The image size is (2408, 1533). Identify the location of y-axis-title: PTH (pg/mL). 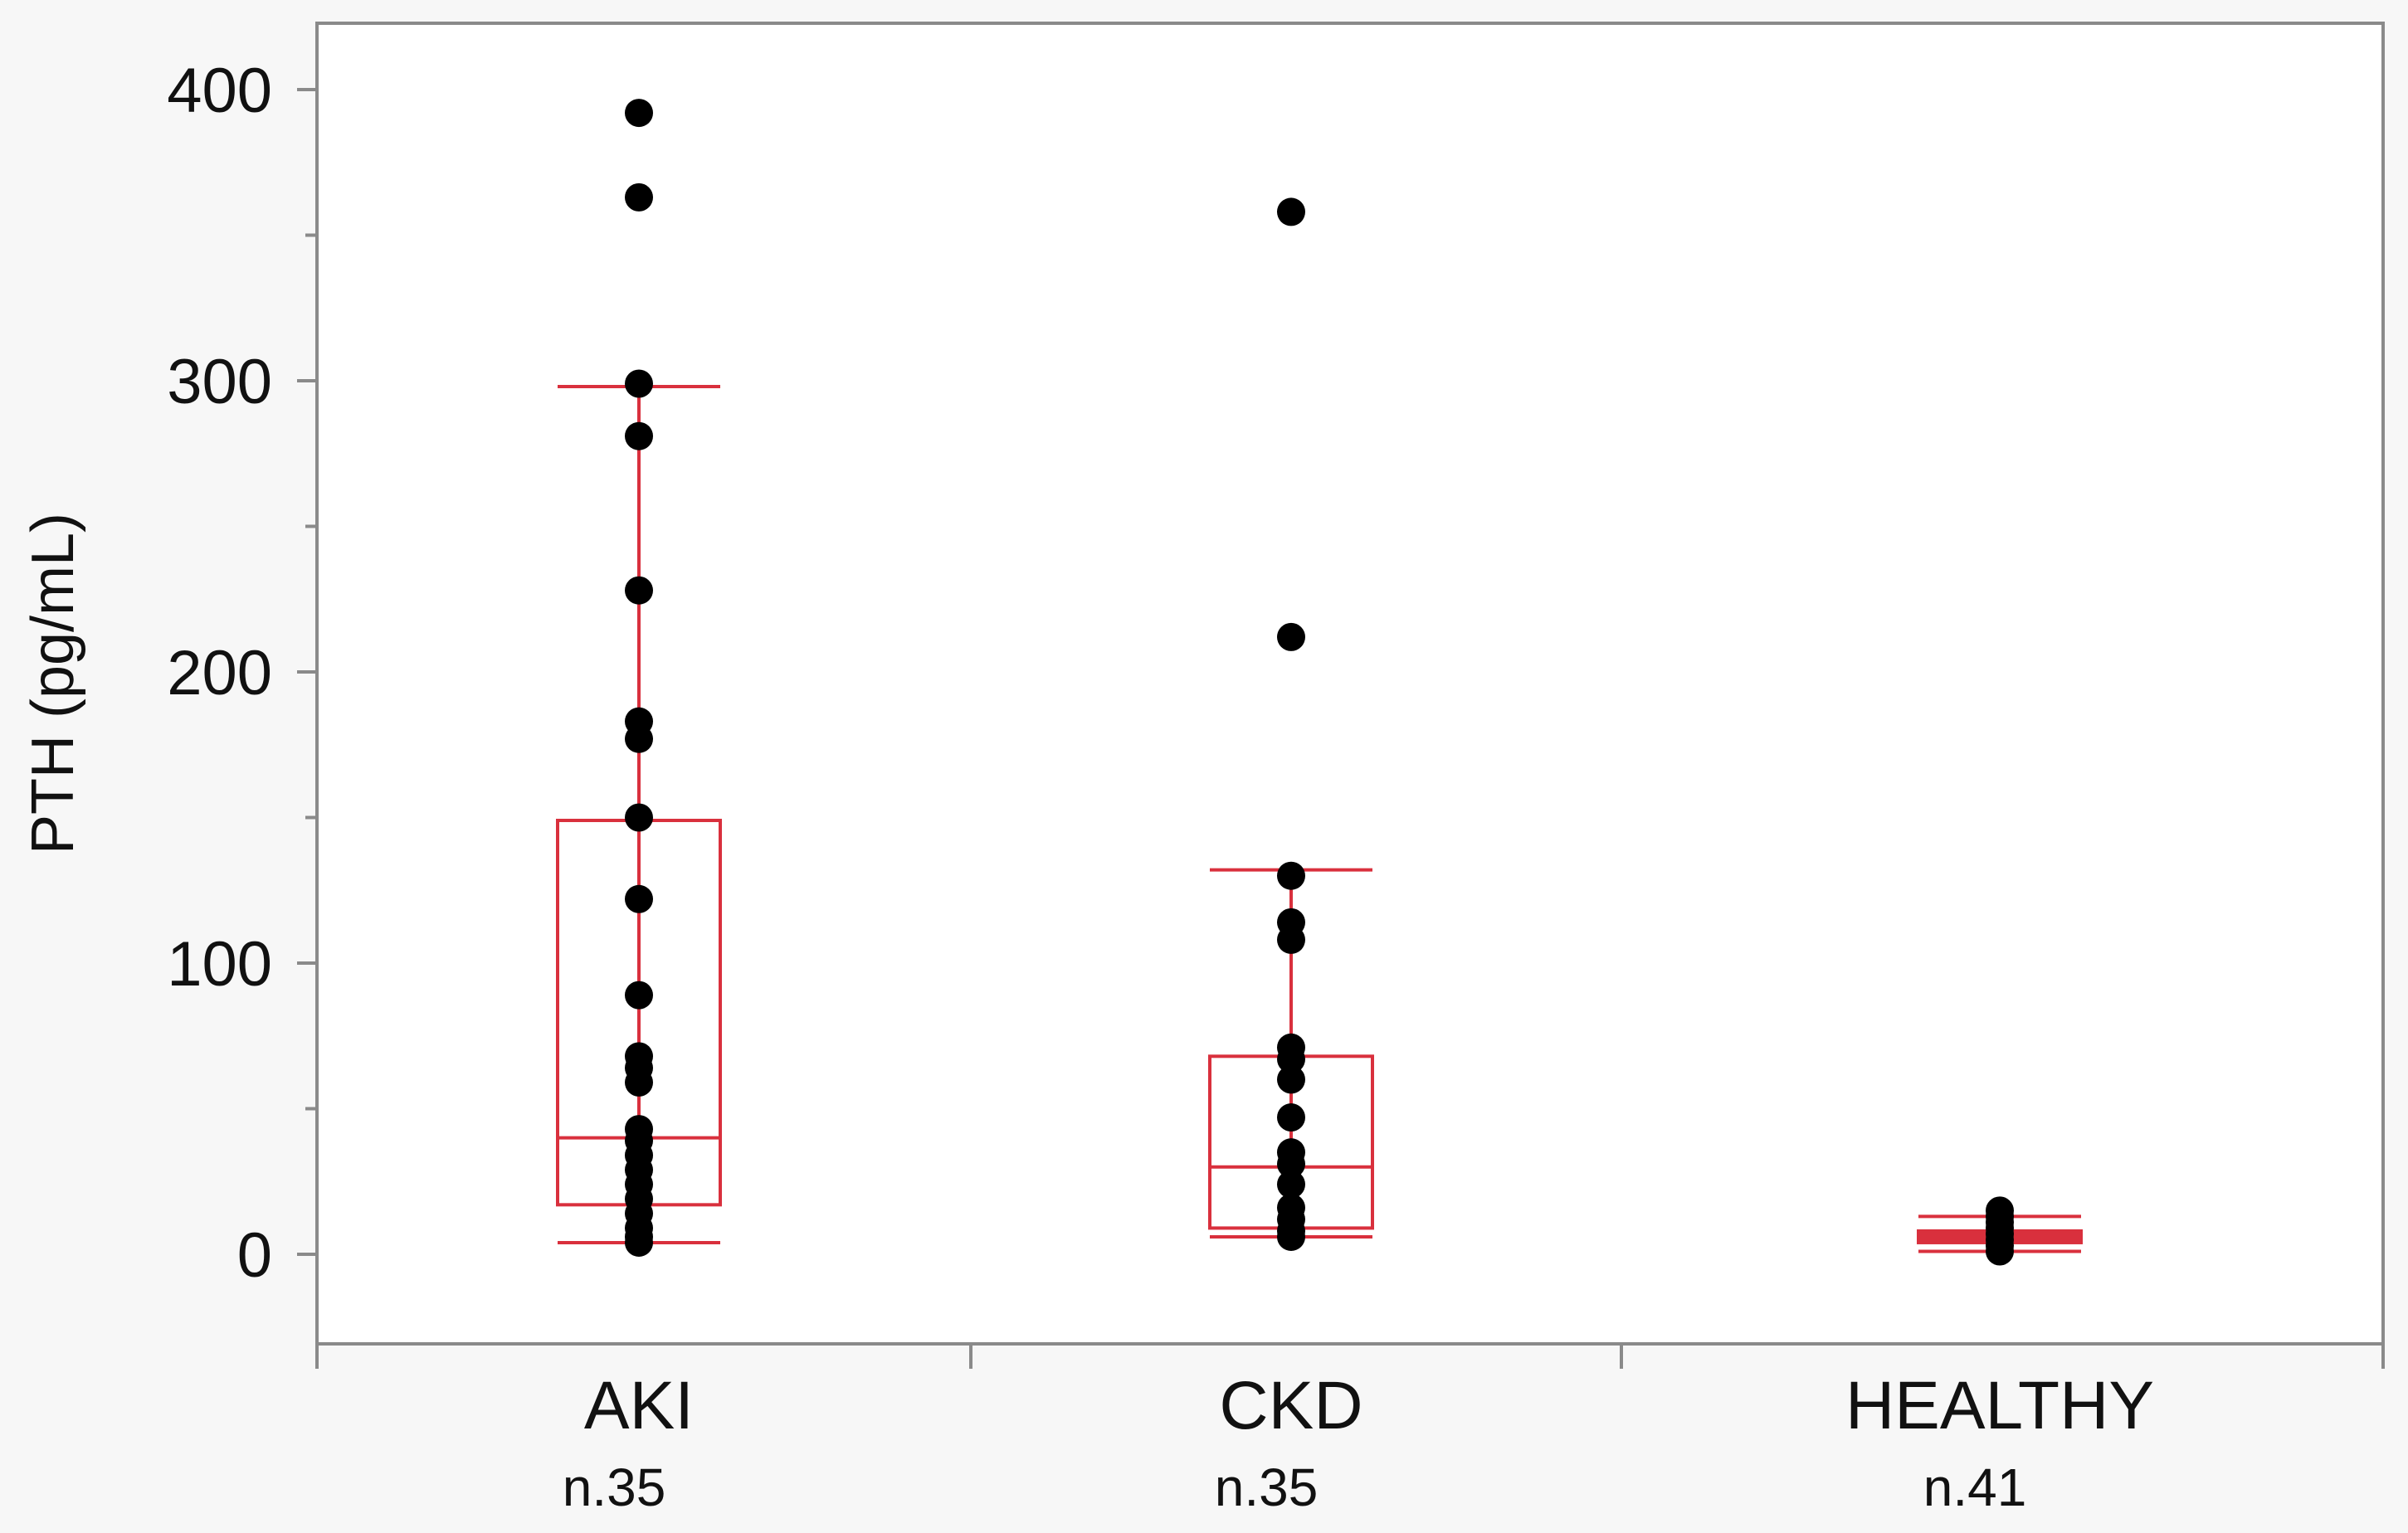
(53, 683).